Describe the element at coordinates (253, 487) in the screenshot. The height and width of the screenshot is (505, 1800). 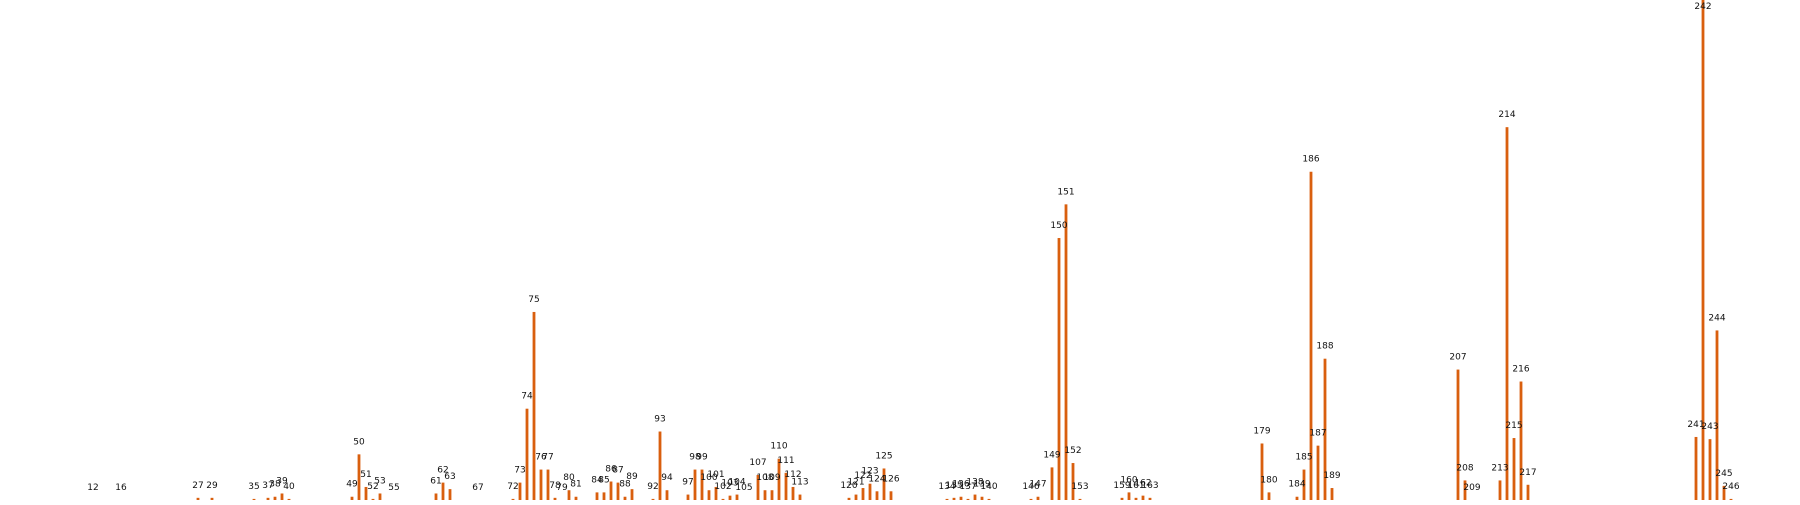
I see `data-label-35: 35` at that location.